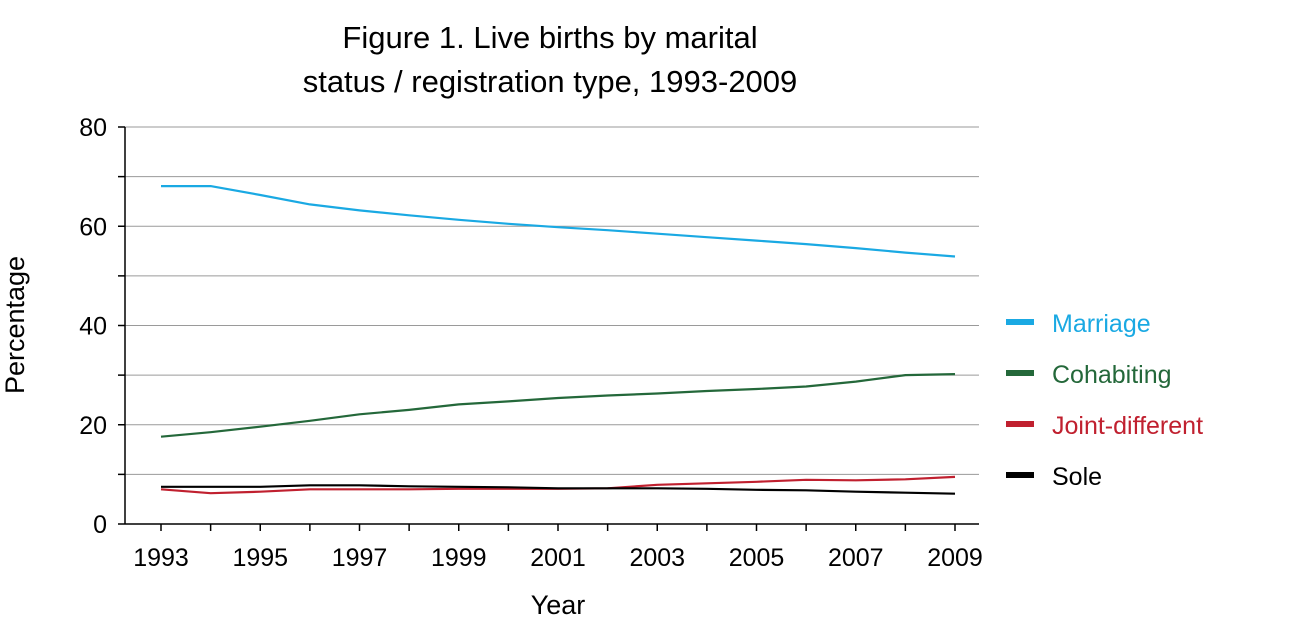  I want to click on x-tick-label: 2003, so click(657, 558).